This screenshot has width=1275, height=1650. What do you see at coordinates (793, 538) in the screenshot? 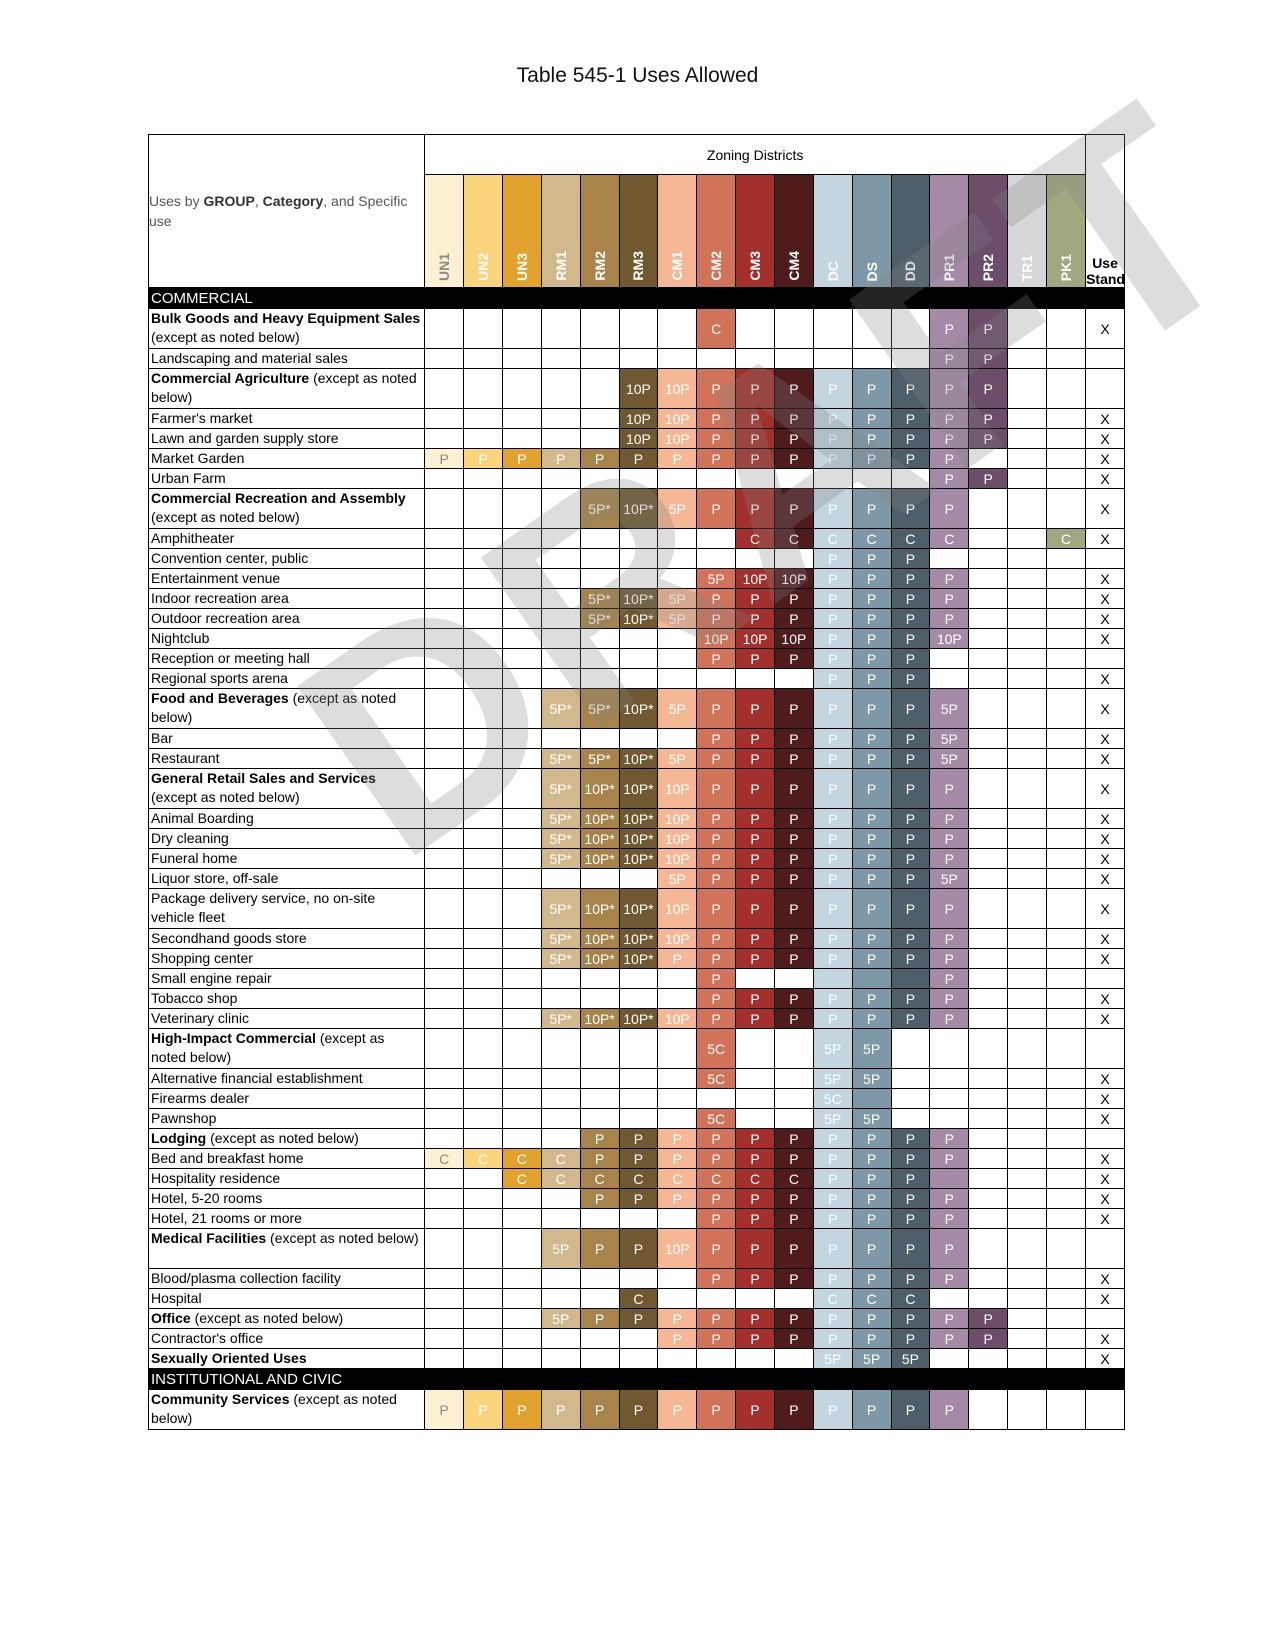
I see `permission-cell-cm4: C` at bounding box center [793, 538].